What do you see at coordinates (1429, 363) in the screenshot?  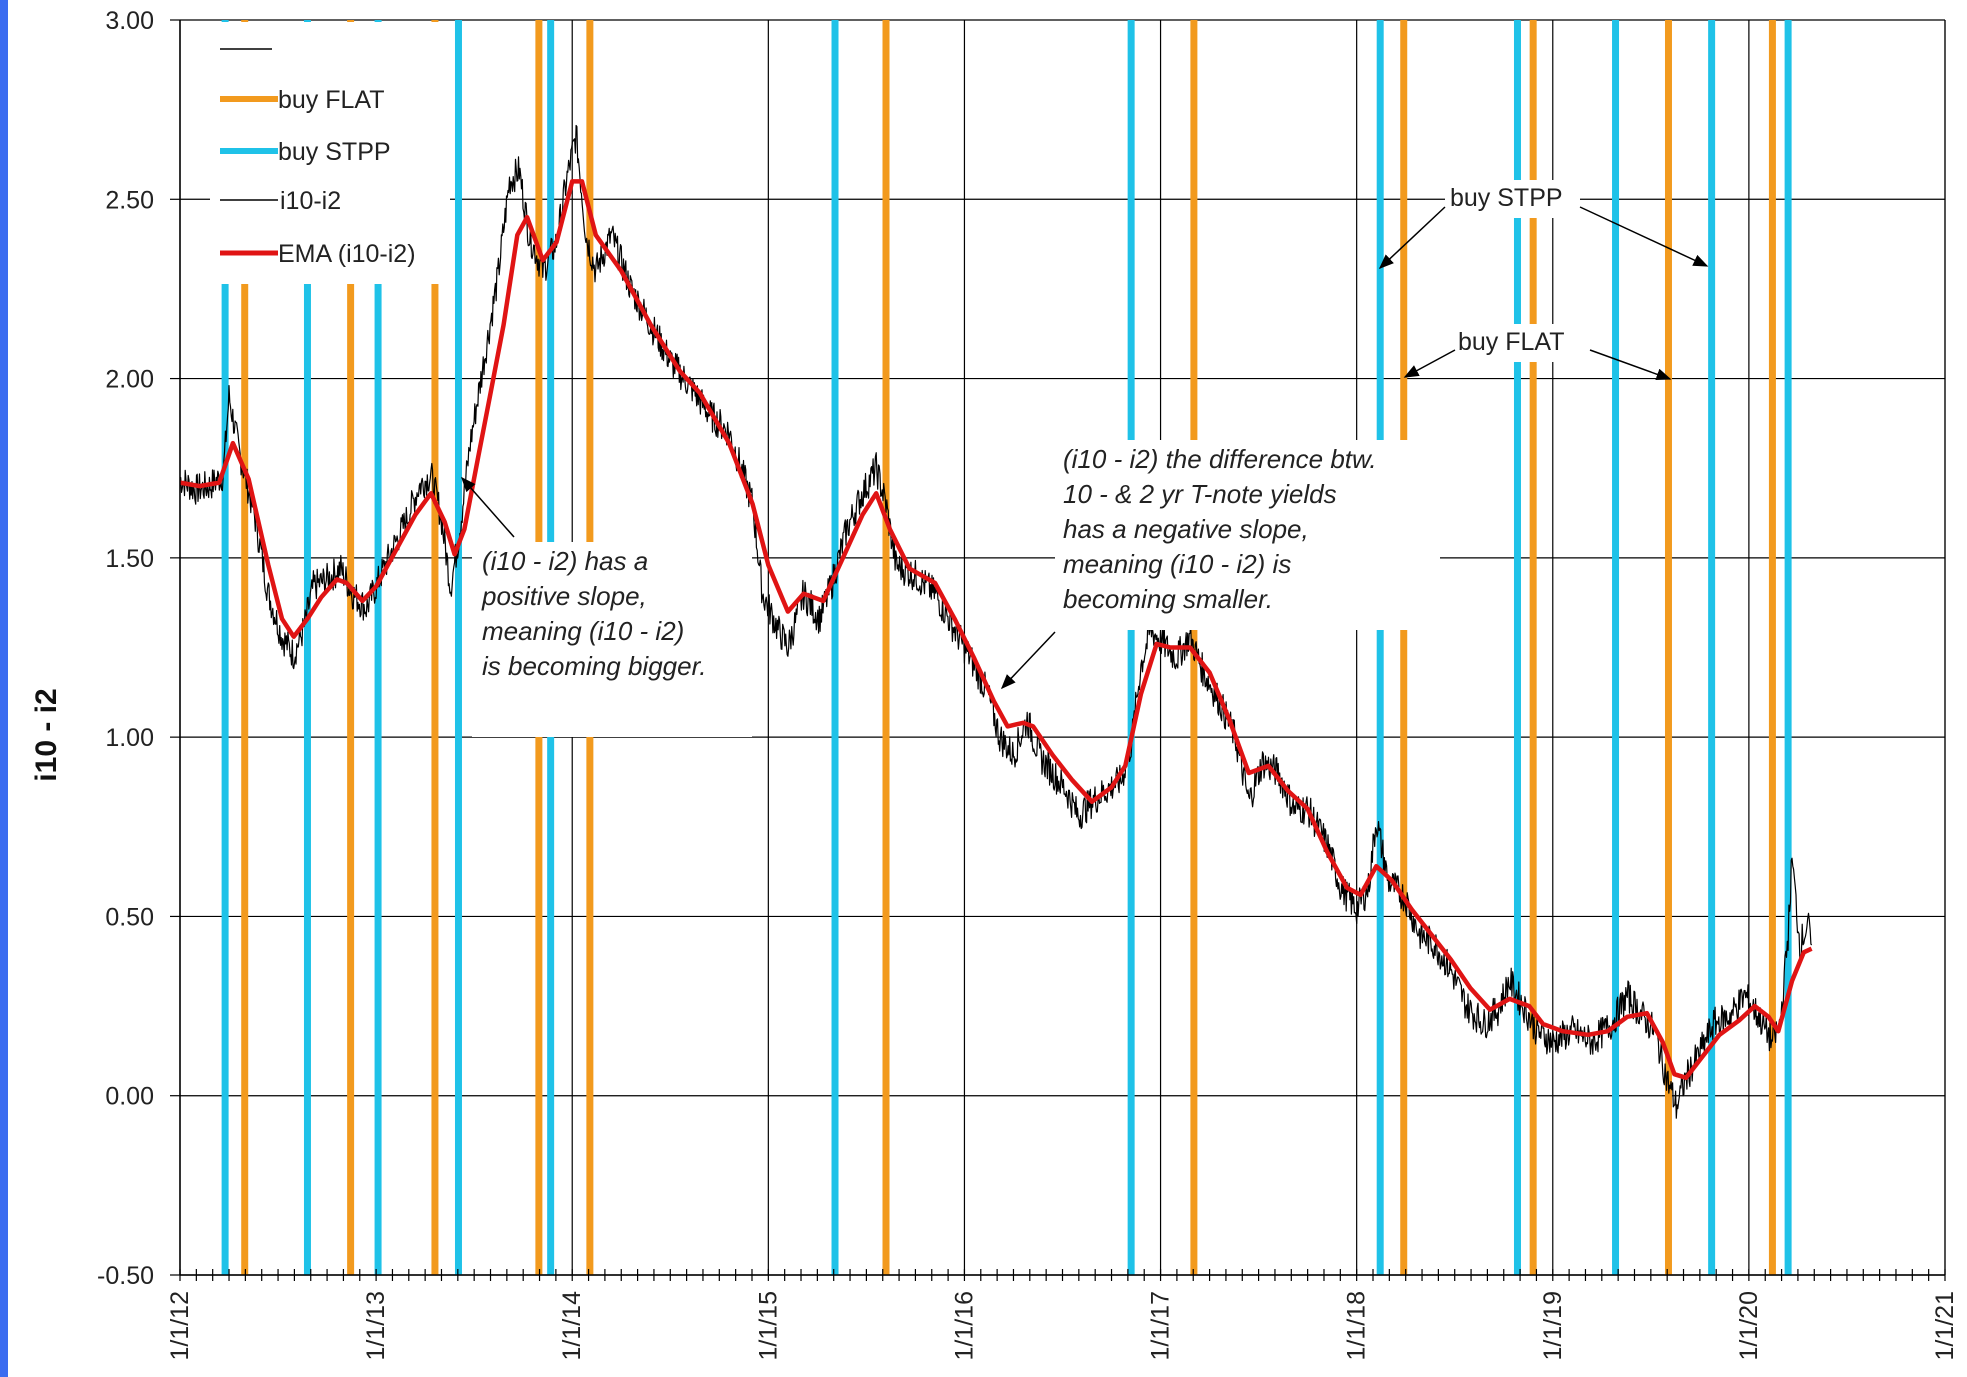 I see `callout-buy-flat-arrow-left` at bounding box center [1429, 363].